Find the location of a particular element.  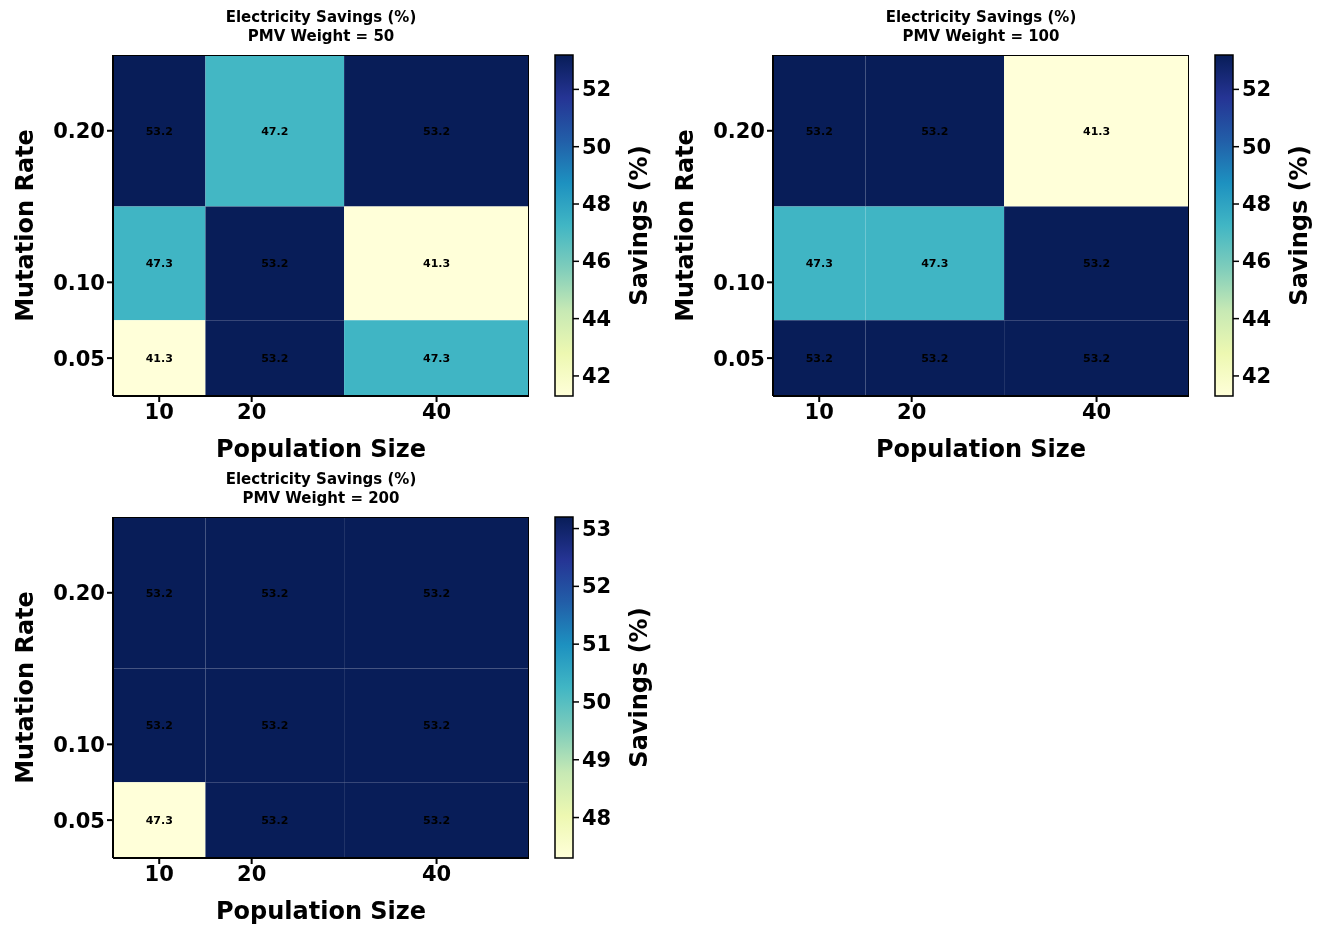

chart-subtitle: PMV Weight = 50 is located at coordinates (321, 36).